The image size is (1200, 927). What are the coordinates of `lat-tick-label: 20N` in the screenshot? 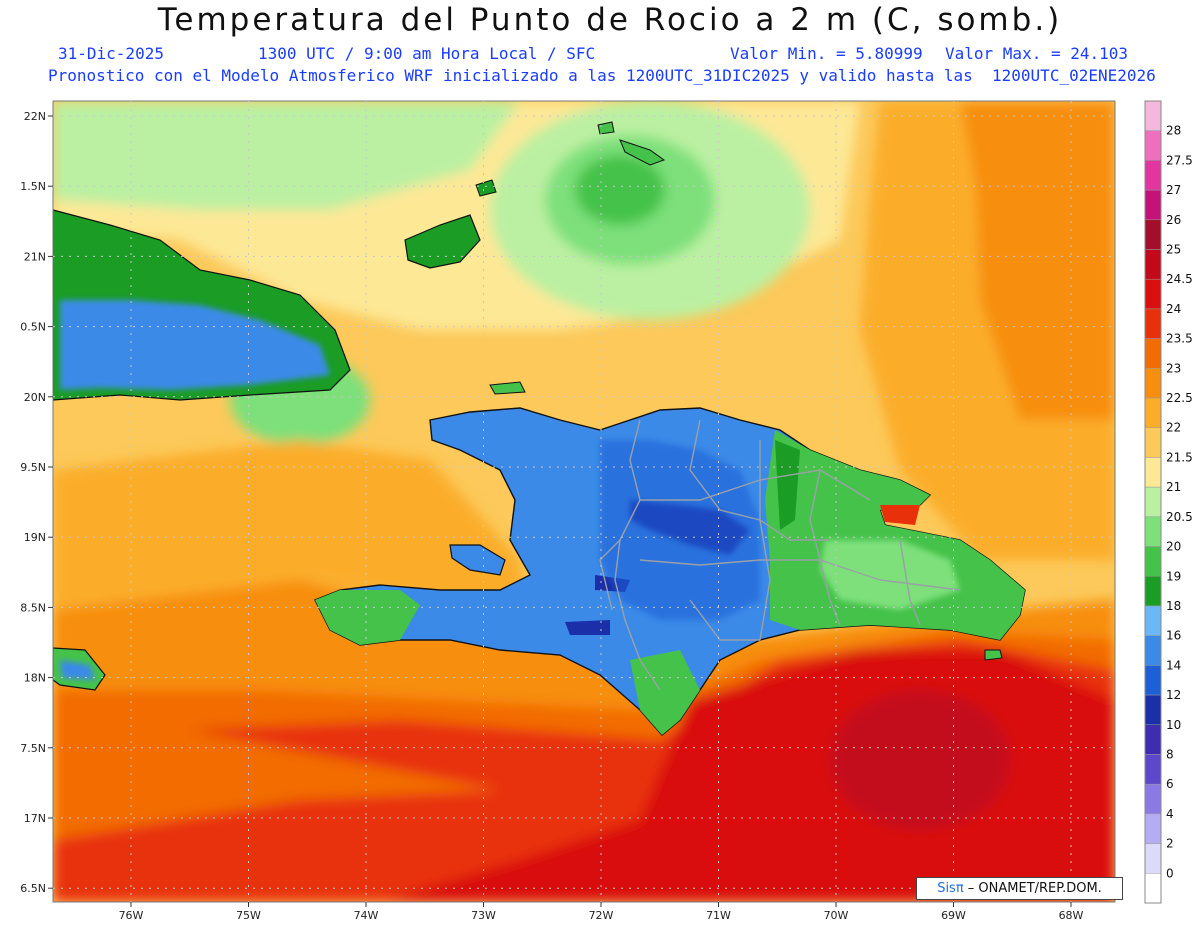 It's located at (35, 397).